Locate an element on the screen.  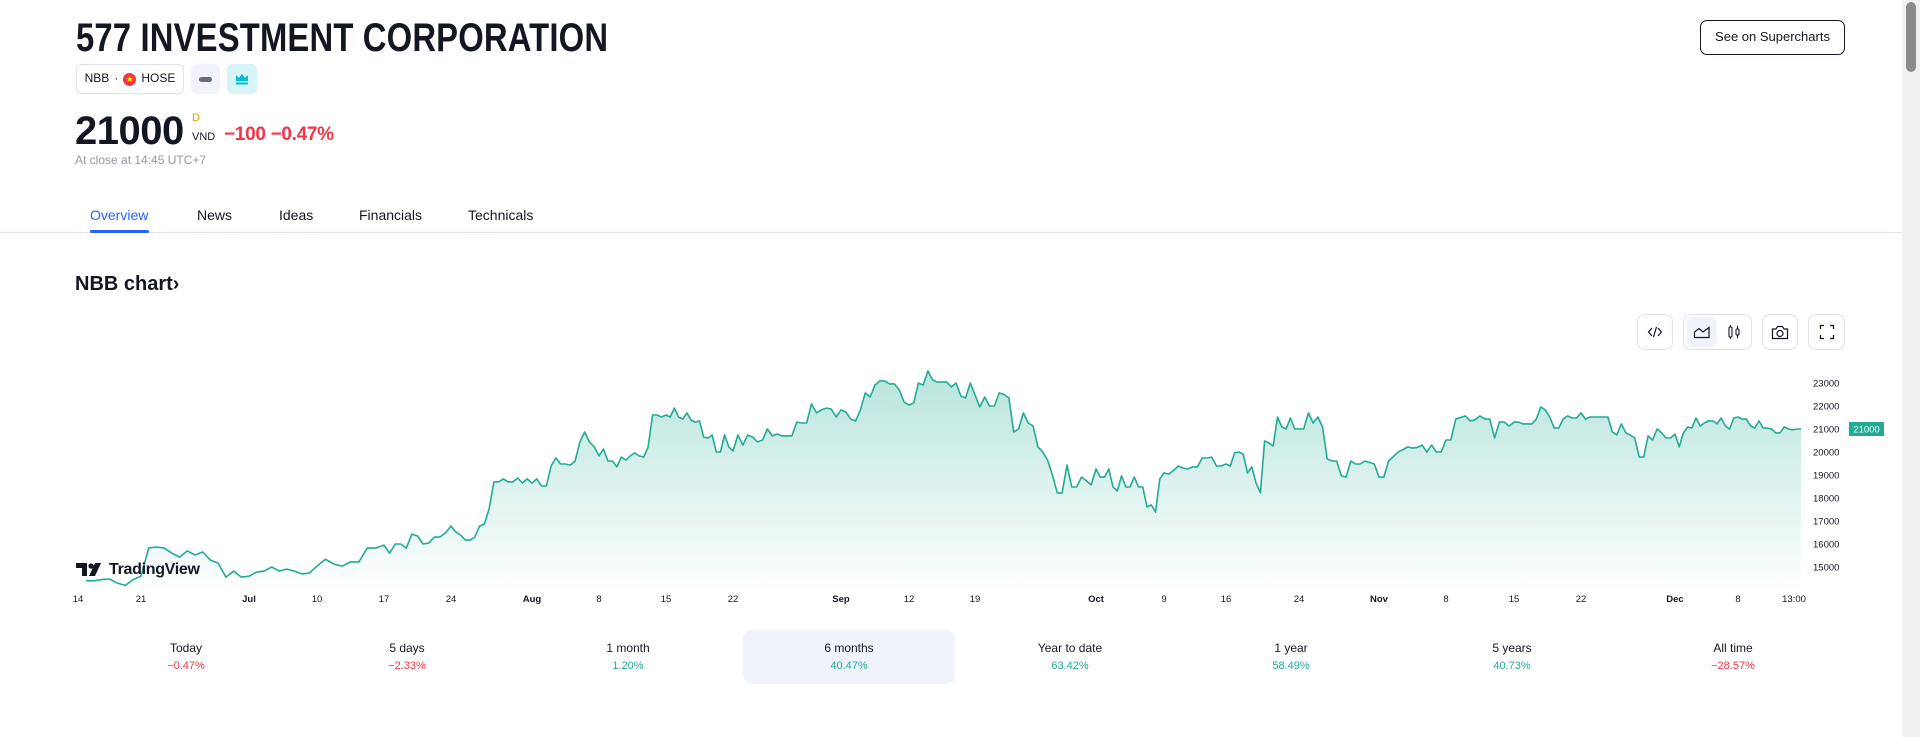
x-tick-label: 16 is located at coordinates (1226, 599).